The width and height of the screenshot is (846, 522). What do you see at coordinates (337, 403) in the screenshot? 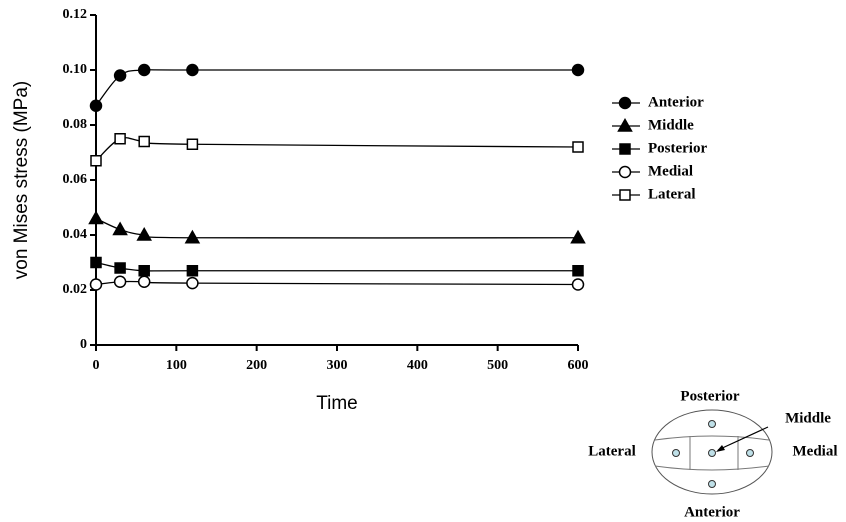
I see `x-axis-title: Time` at bounding box center [337, 403].